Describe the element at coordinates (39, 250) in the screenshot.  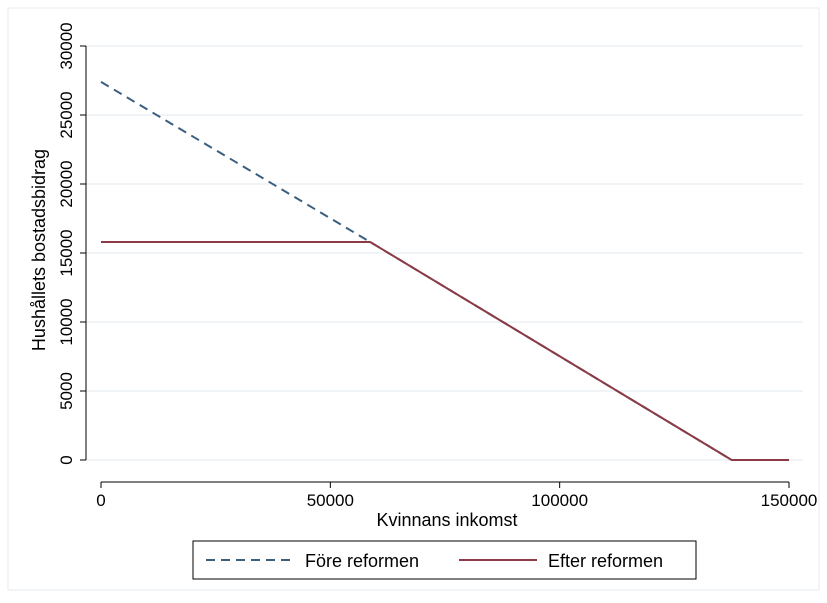
I see `y-axis-label: Hushållets bostadsbidrag` at that location.